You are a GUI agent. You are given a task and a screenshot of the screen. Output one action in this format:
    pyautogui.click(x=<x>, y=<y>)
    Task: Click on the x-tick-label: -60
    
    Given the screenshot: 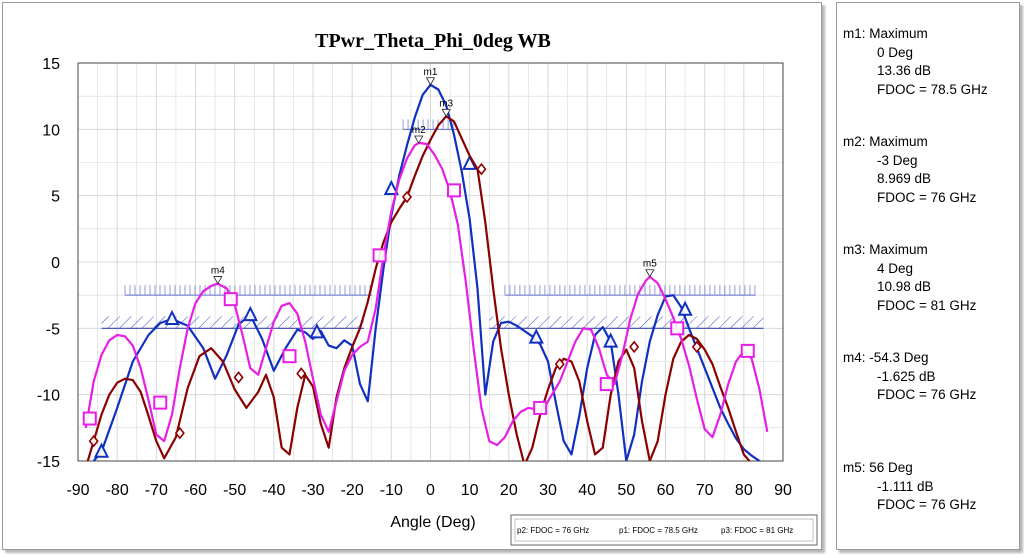 What is the action you would take?
    pyautogui.click(x=195, y=490)
    